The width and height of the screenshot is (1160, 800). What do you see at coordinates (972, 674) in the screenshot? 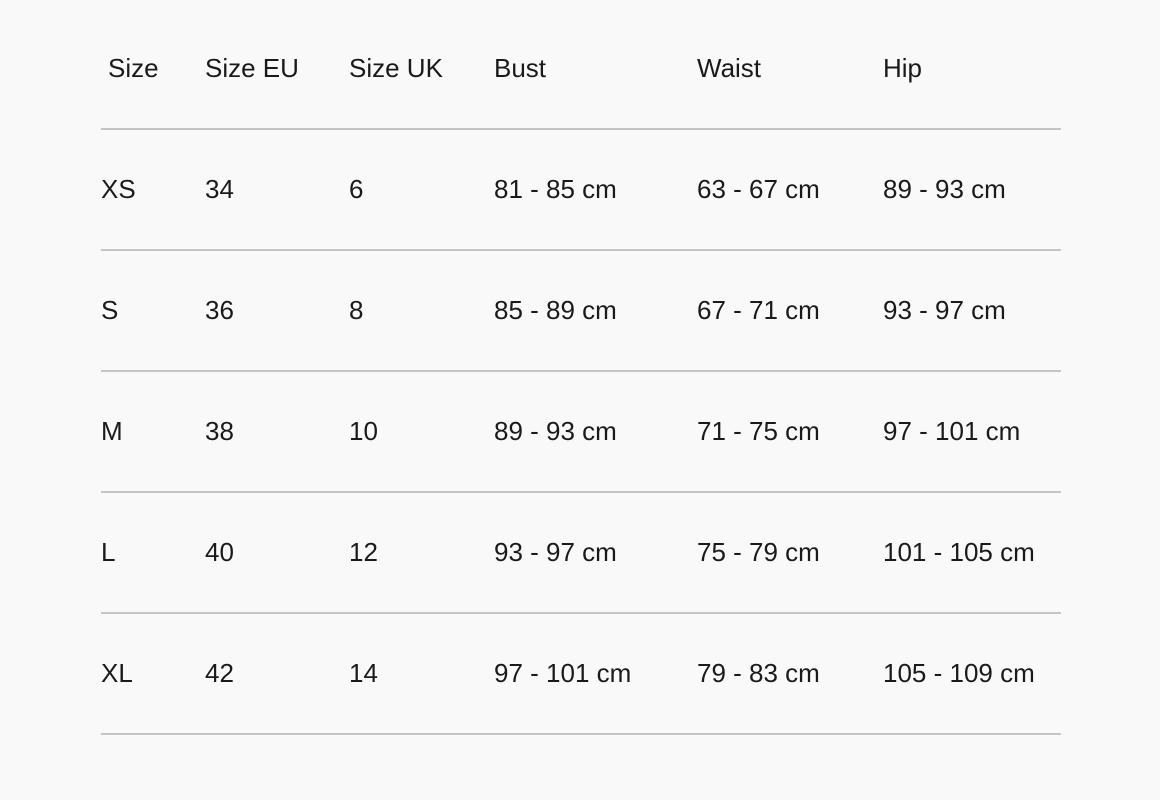
I see `table-cell: 105 - 109 cm` at bounding box center [972, 674].